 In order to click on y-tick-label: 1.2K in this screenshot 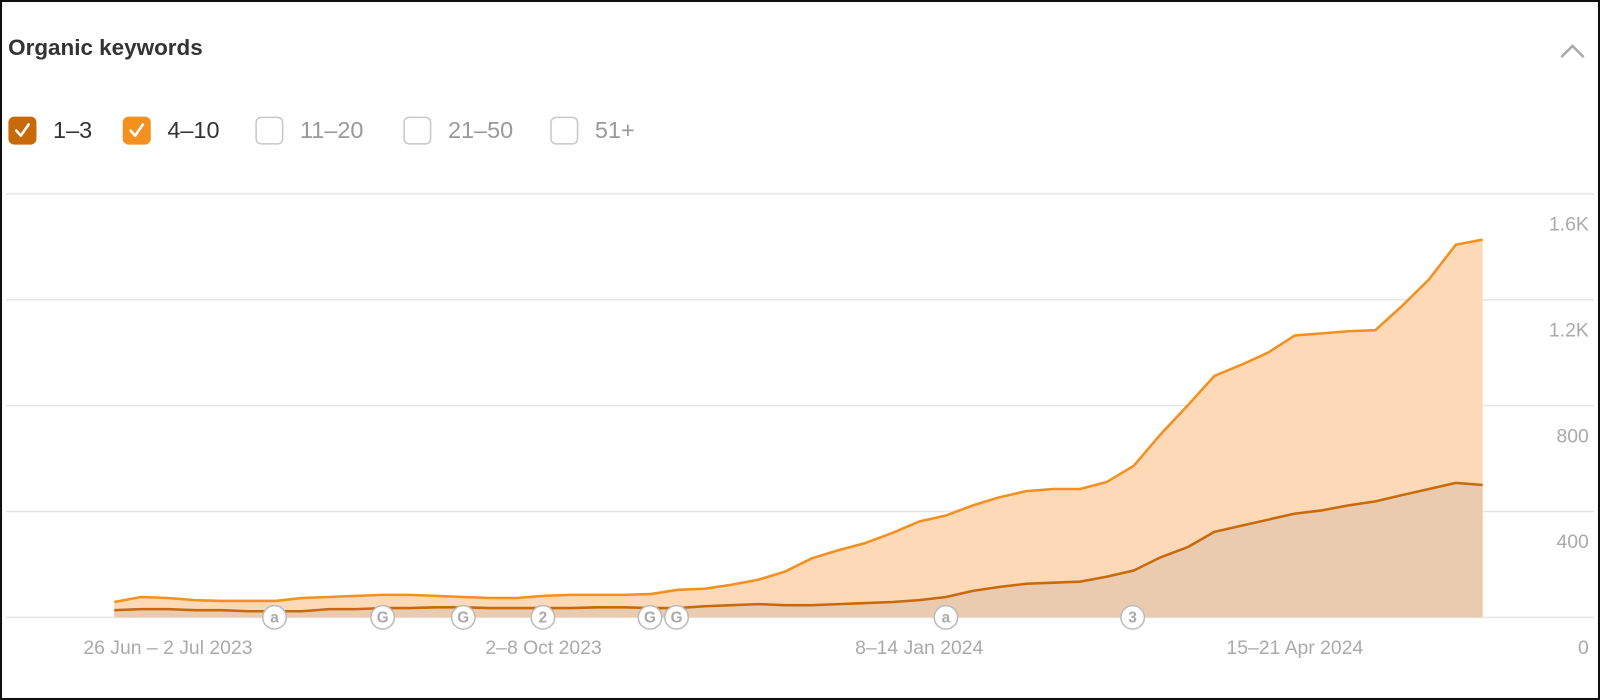, I will do `click(1569, 331)`.